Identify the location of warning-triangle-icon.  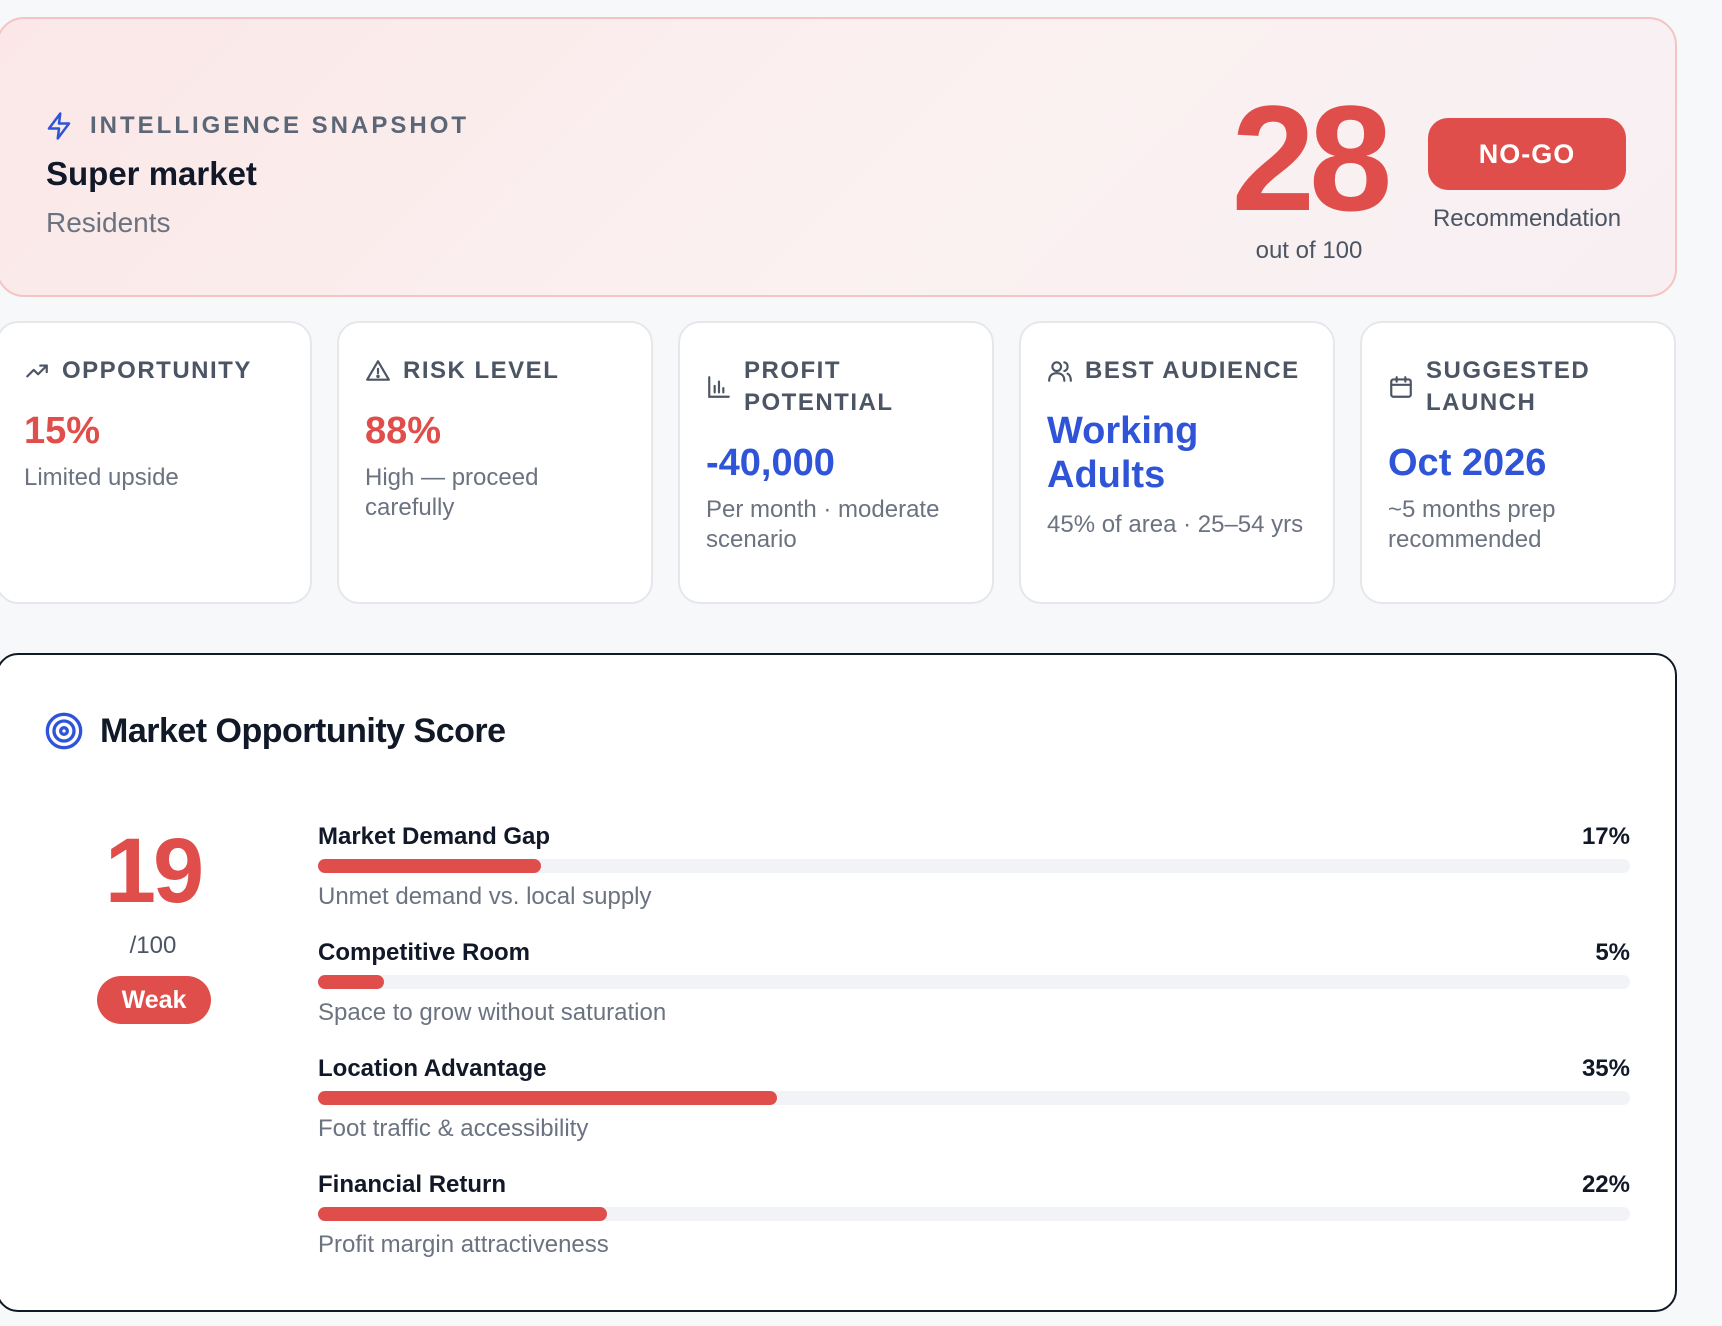
(378, 370).